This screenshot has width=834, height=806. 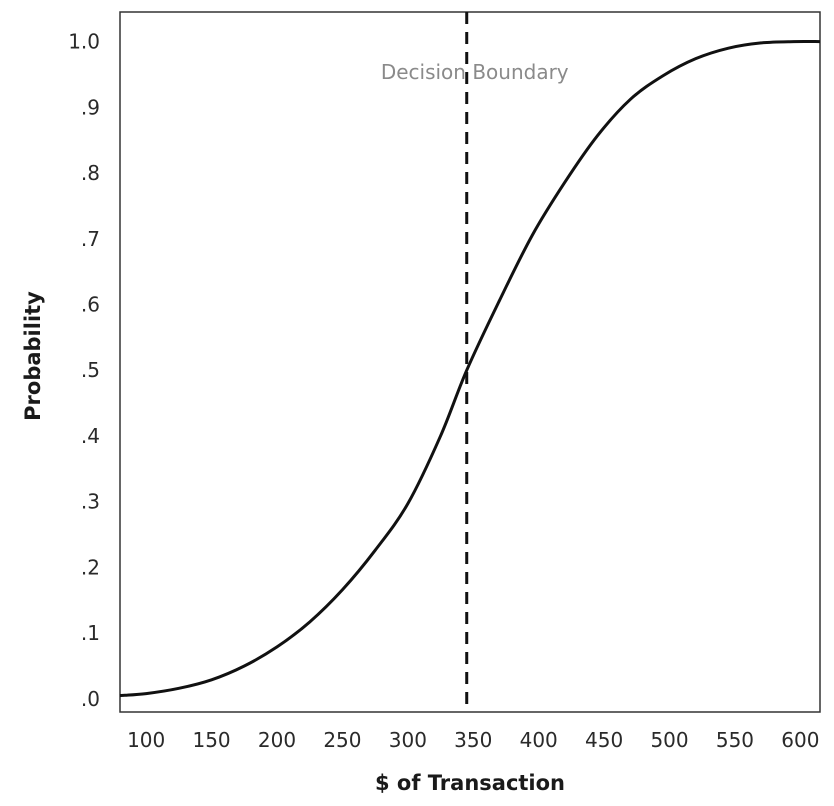 I want to click on x-tick-label: 150, so click(x=211, y=740).